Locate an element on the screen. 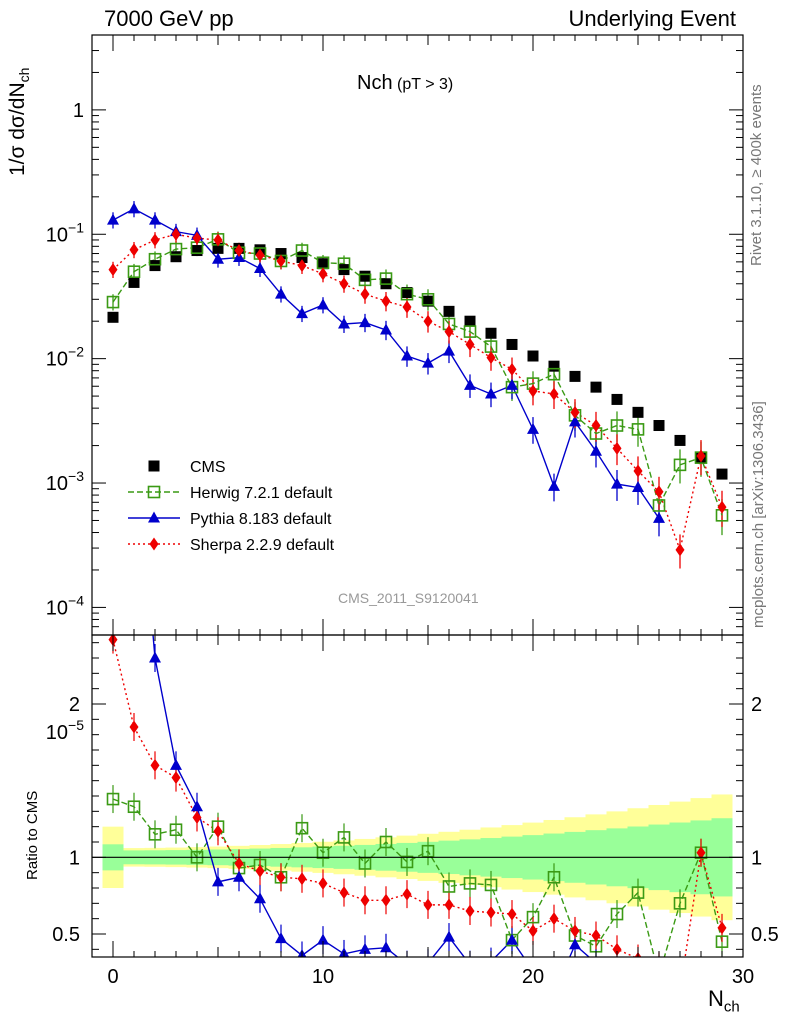 The width and height of the screenshot is (786, 1024). x-tick-label: 20 is located at coordinates (533, 977).